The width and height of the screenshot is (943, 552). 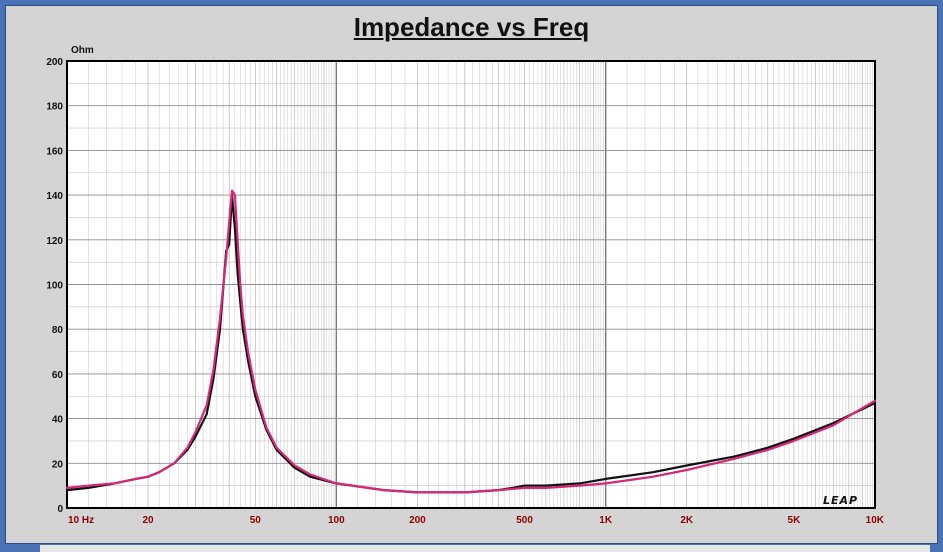 I want to click on x-tick-label: 2K, so click(x=687, y=520).